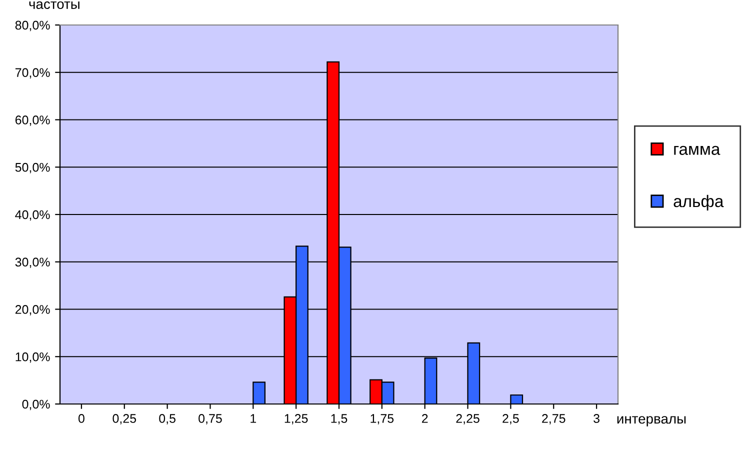 The image size is (745, 449). Describe the element at coordinates (32, 310) in the screenshot. I see `y-tick-label: 20,0%` at that location.